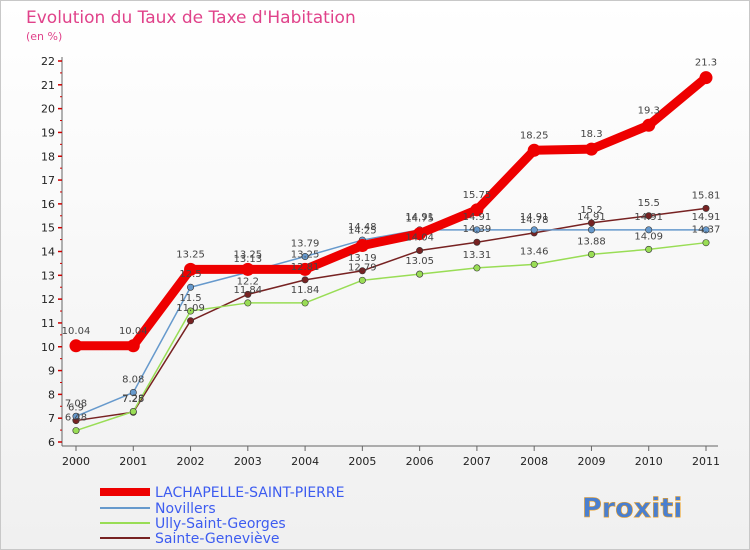 The image size is (750, 550). I want to click on x-tick-label: 2008, so click(534, 461).